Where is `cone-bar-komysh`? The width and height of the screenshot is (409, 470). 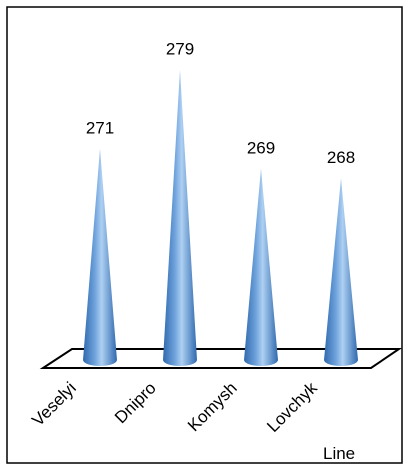
cone-bar-komysh is located at coordinates (261, 267).